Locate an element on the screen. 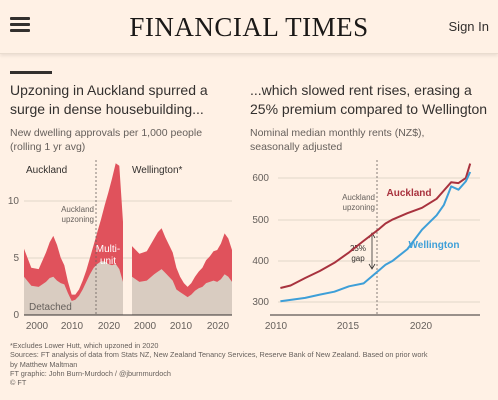 Image resolution: width=498 pixels, height=400 pixels. left-subtitle-line1: New dwelling approvals per 1,000 people is located at coordinates (106, 133).